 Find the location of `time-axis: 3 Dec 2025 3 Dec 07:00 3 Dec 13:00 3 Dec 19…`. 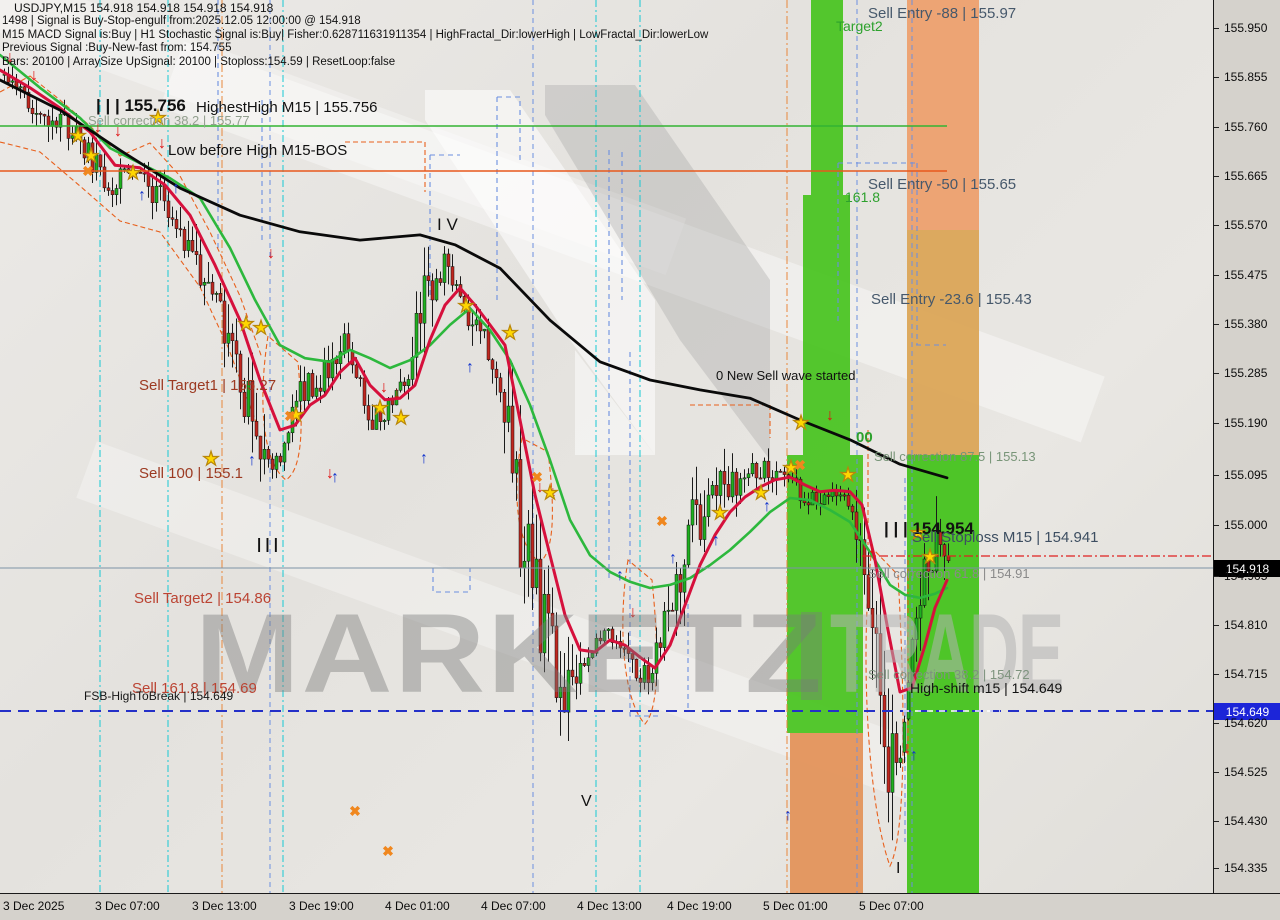

time-axis: 3 Dec 2025 3 Dec 07:00 3 Dec 13:00 3 Dec 19… is located at coordinates (640, 906).